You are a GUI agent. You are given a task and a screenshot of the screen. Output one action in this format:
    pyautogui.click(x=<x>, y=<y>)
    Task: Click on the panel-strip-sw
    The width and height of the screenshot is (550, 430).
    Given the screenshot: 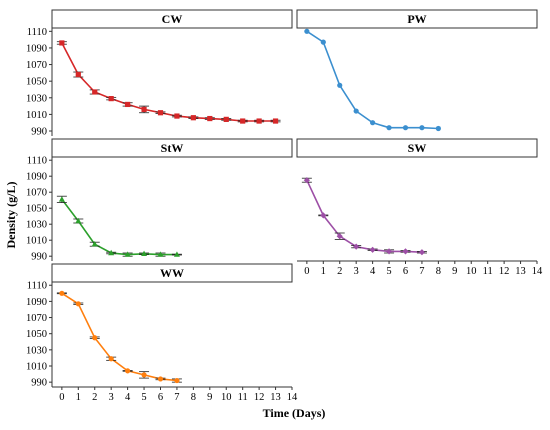 What is the action you would take?
    pyautogui.click(x=417, y=148)
    